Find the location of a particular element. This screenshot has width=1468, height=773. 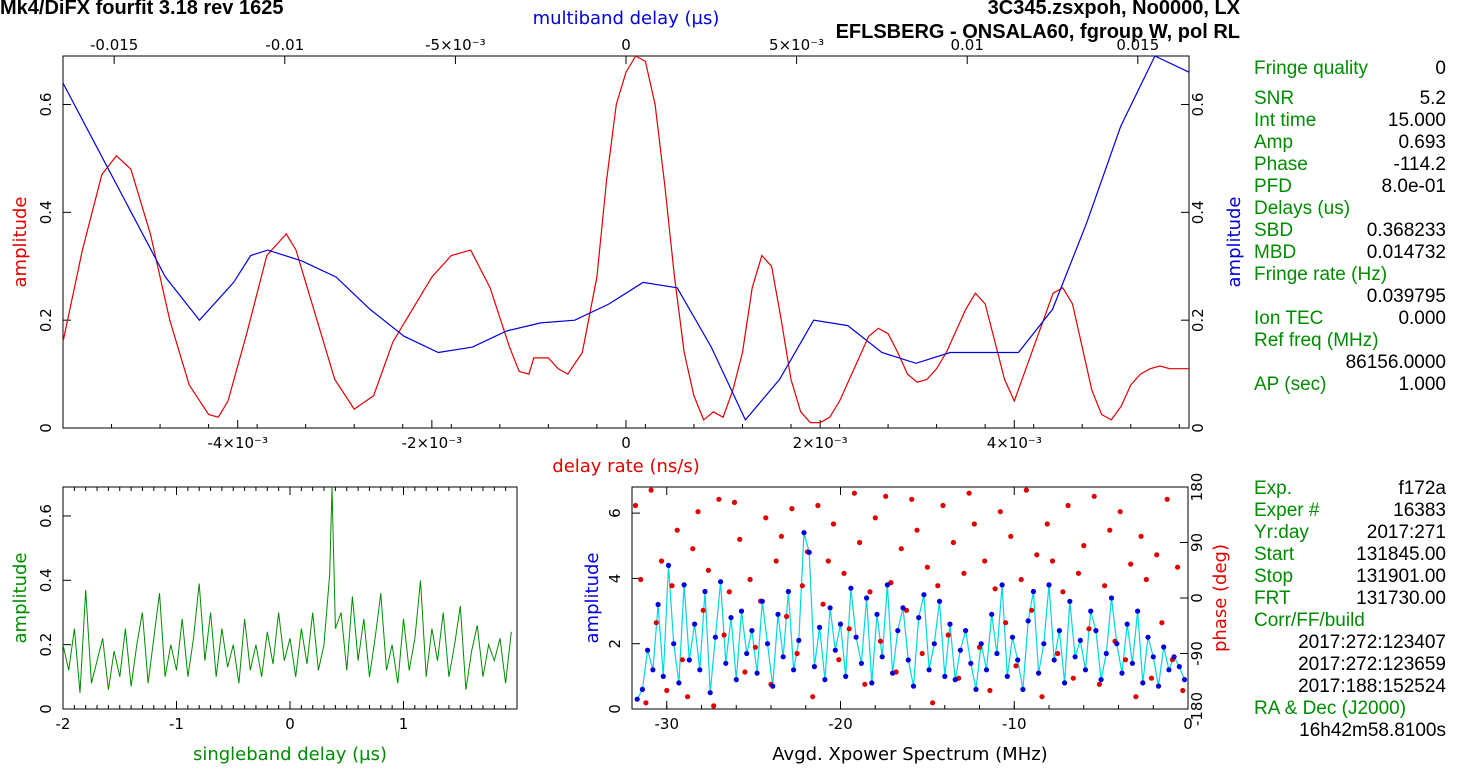

fringe-rate-label: Fringe rate (Hz) is located at coordinates (1320, 274).